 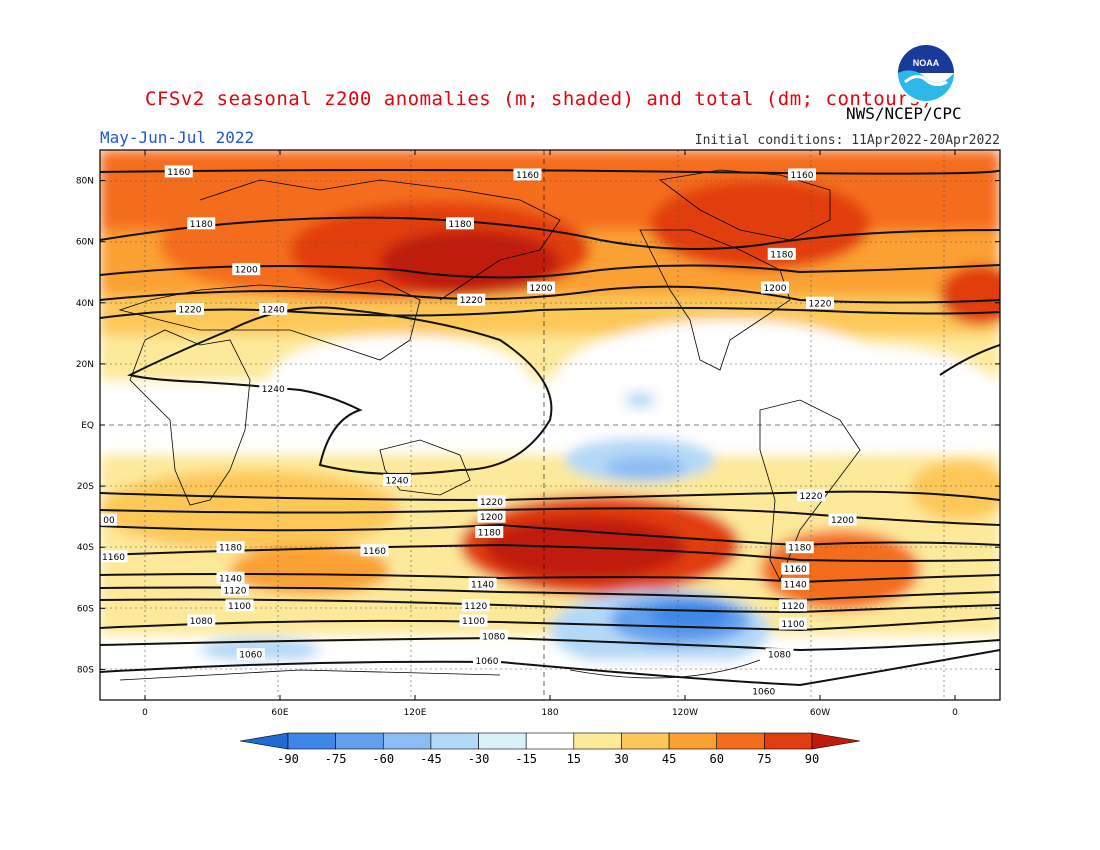 I want to click on contour-label: 1100, so click(x=239, y=605).